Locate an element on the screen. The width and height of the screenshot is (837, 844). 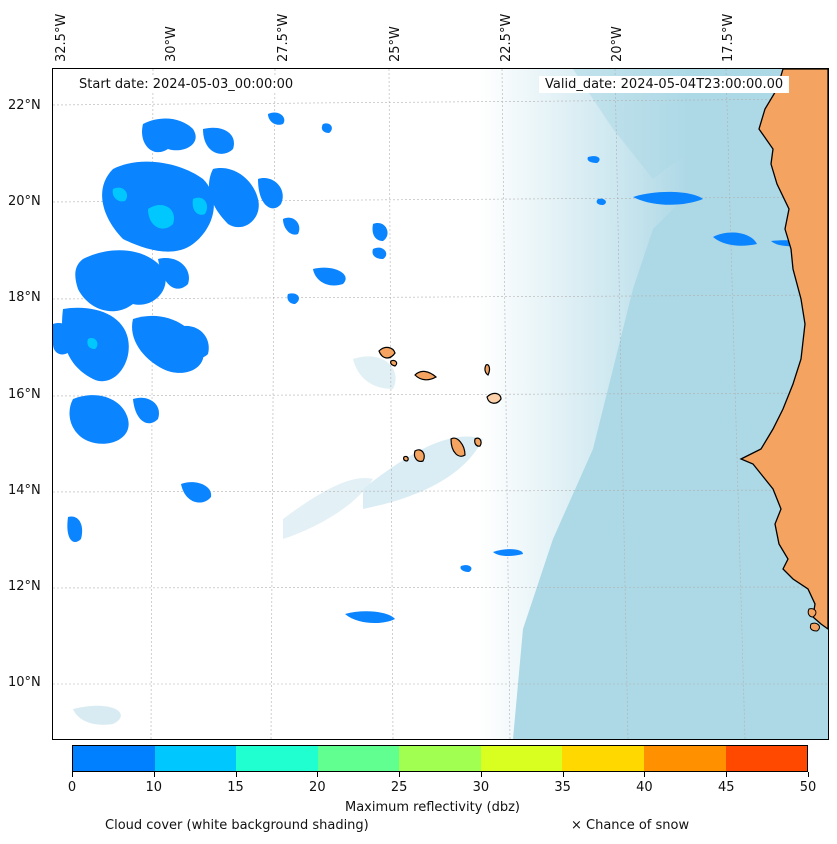
colorbar-tick-label: 30 is located at coordinates (481, 787).